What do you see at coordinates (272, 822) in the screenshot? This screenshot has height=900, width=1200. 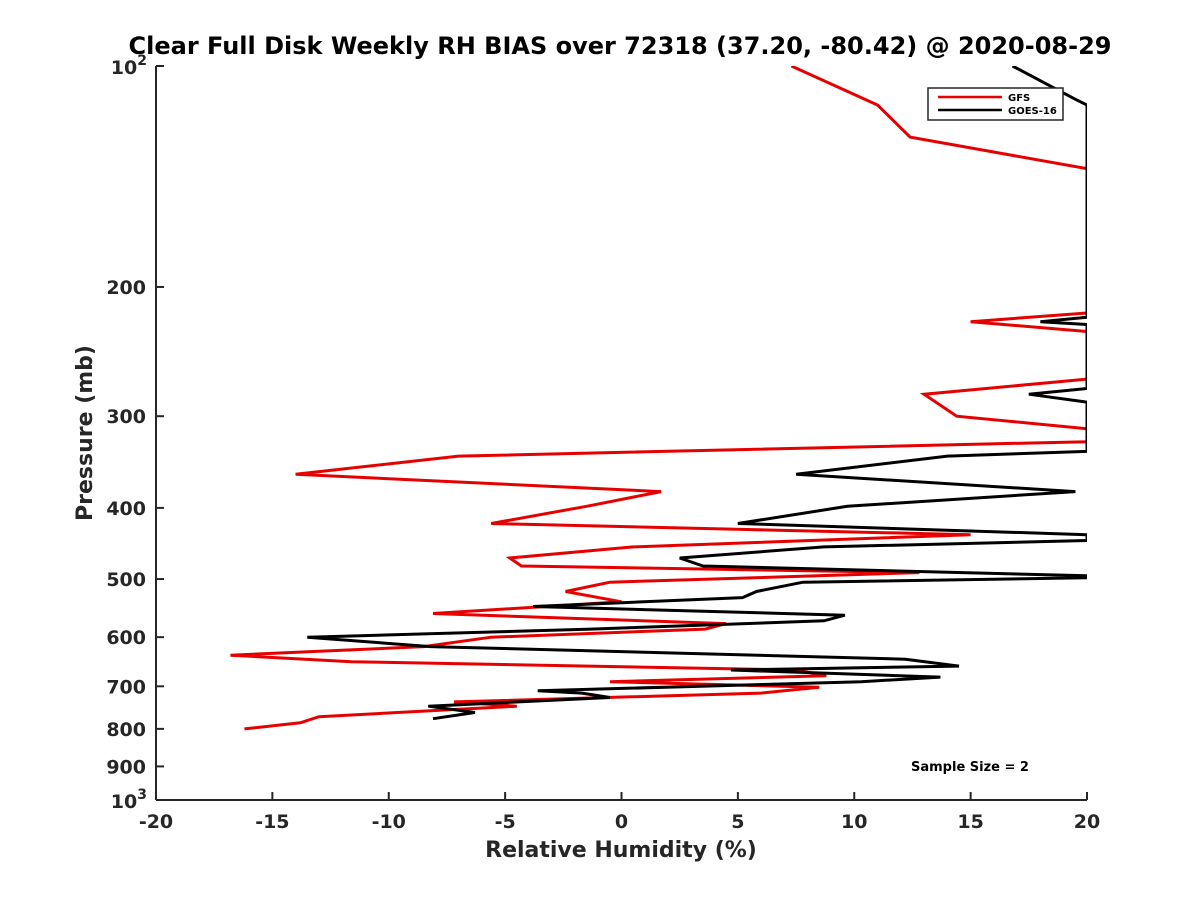 I see `x-tick-label: -15` at bounding box center [272, 822].